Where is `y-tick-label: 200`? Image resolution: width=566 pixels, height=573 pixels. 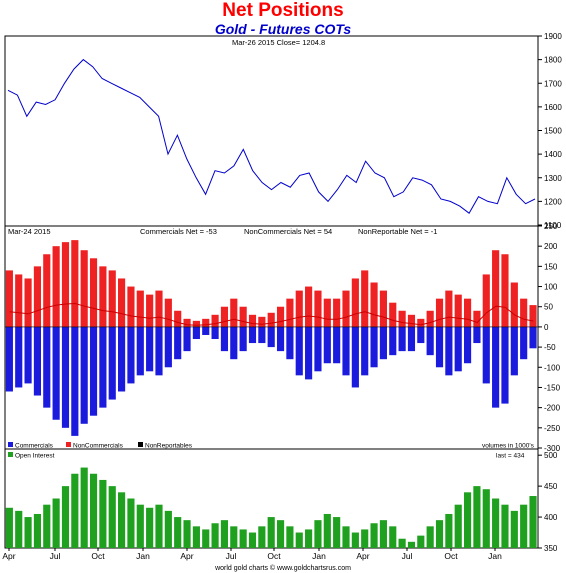 y-tick-label: 200 is located at coordinates (551, 246).